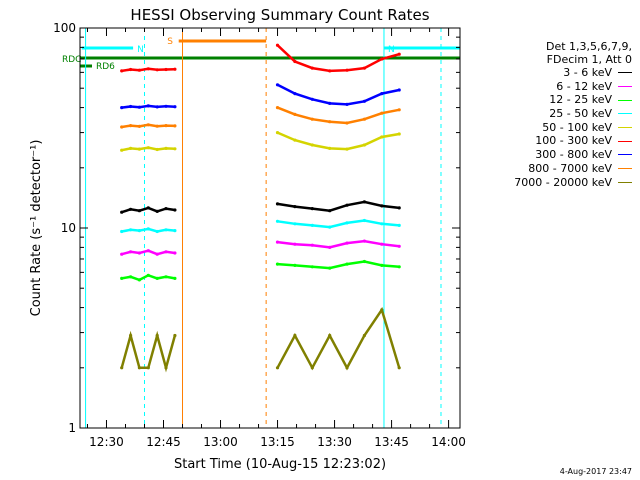 Image resolution: width=640 pixels, height=480 pixels. I want to click on rdc-label: RDC, so click(71, 60).